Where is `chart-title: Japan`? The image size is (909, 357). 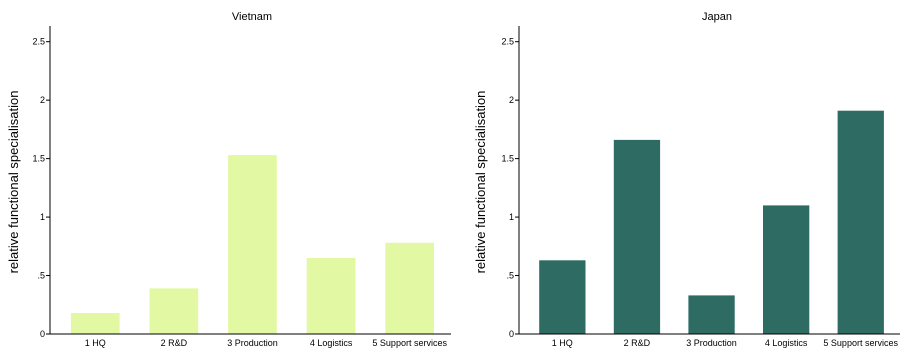 chart-title: Japan is located at coordinates (717, 17).